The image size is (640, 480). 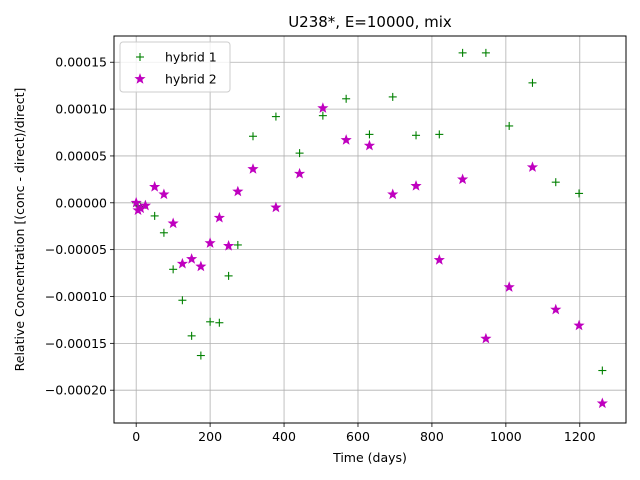 What do you see at coordinates (210, 436) in the screenshot?
I see `x-tick-label: 200` at bounding box center [210, 436].